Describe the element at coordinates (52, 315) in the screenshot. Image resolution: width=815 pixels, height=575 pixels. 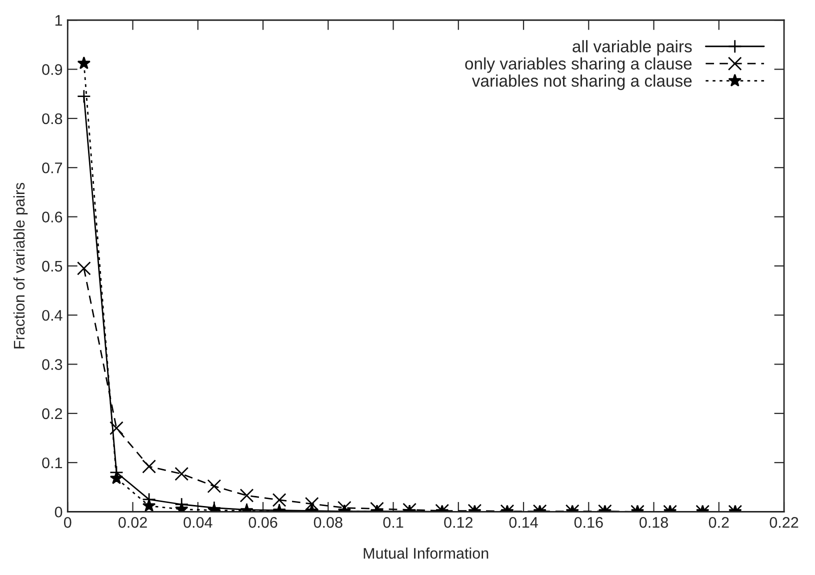
I see `y-tick-label: 0.4` at that location.